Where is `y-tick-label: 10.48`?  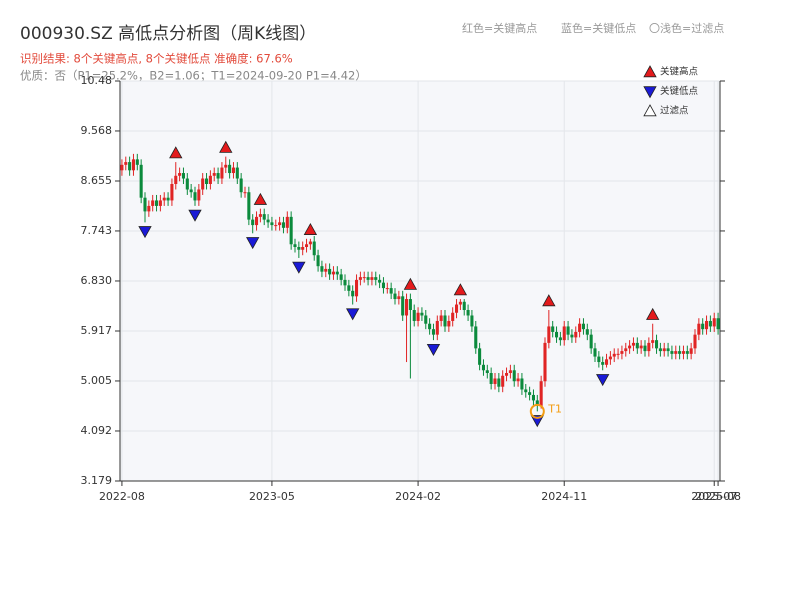 y-tick-label: 10.48 is located at coordinates (97, 80).